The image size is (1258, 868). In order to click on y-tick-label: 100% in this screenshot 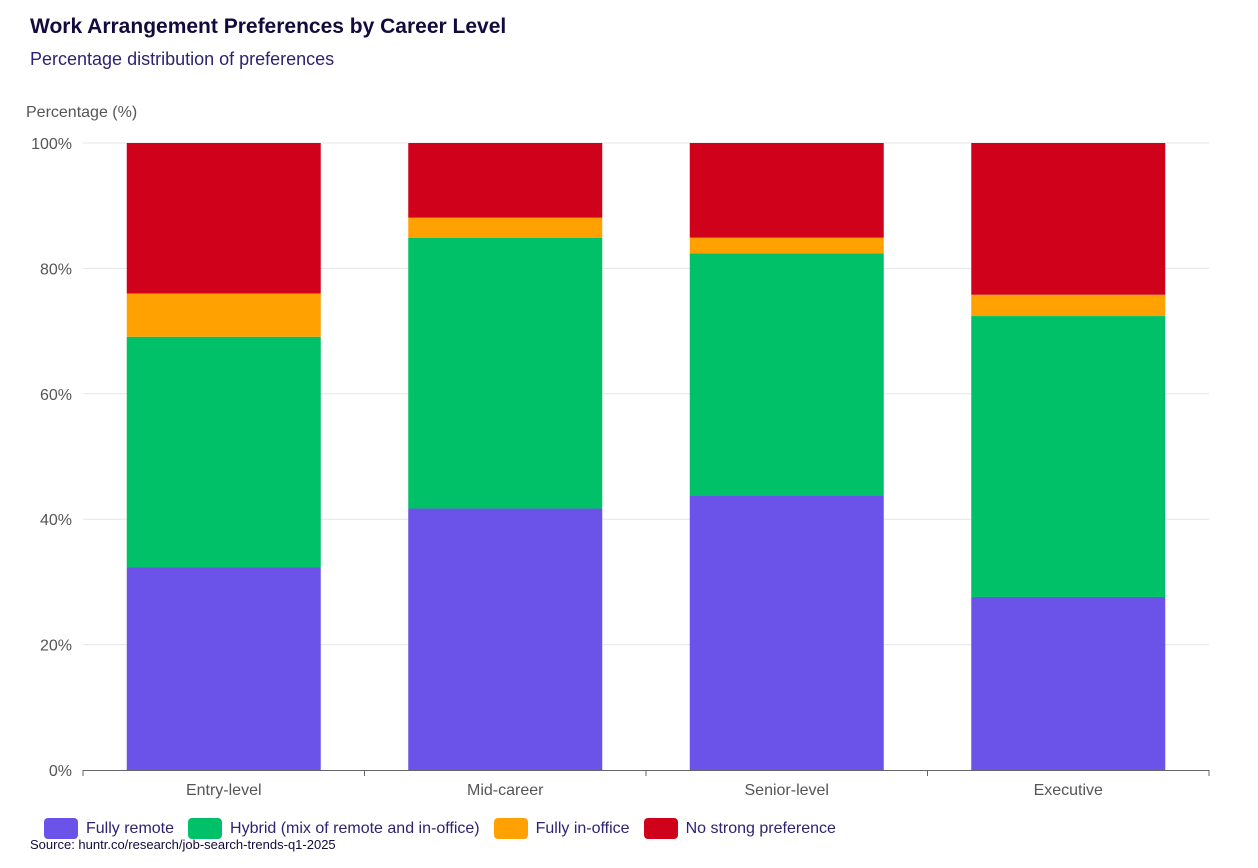, I will do `click(51, 144)`.